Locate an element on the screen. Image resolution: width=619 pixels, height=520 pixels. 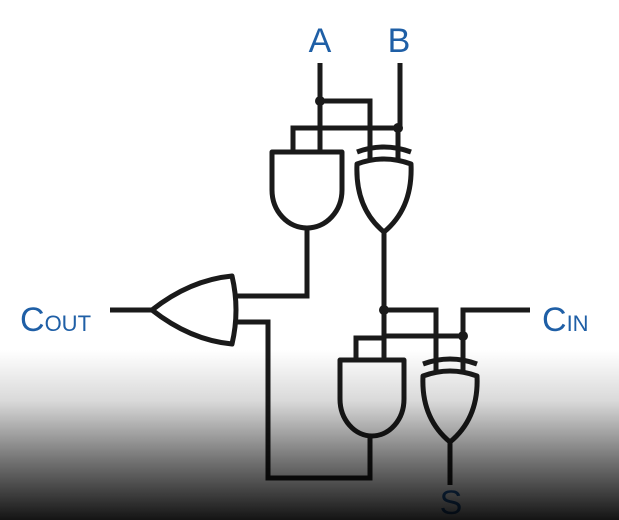
label-input-b: B is located at coordinates (399, 41).